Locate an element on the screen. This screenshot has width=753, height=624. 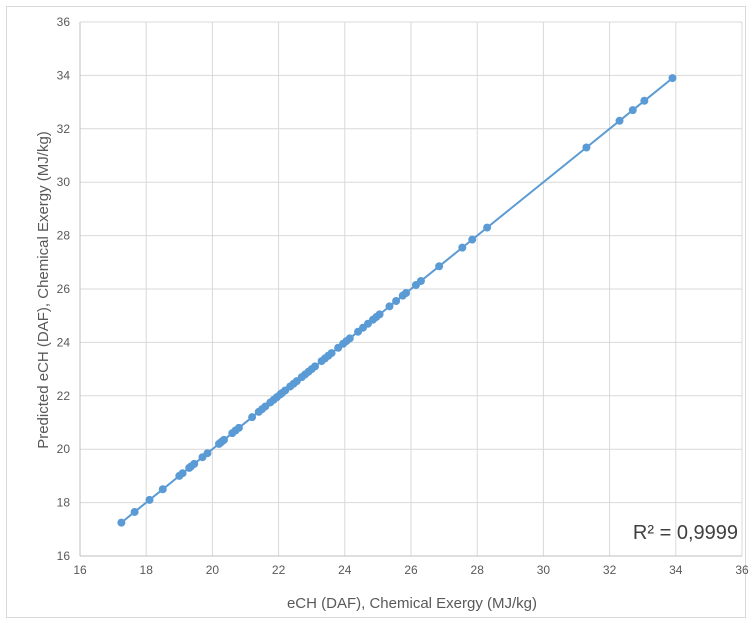
x-tick-label: 34 is located at coordinates (676, 570).